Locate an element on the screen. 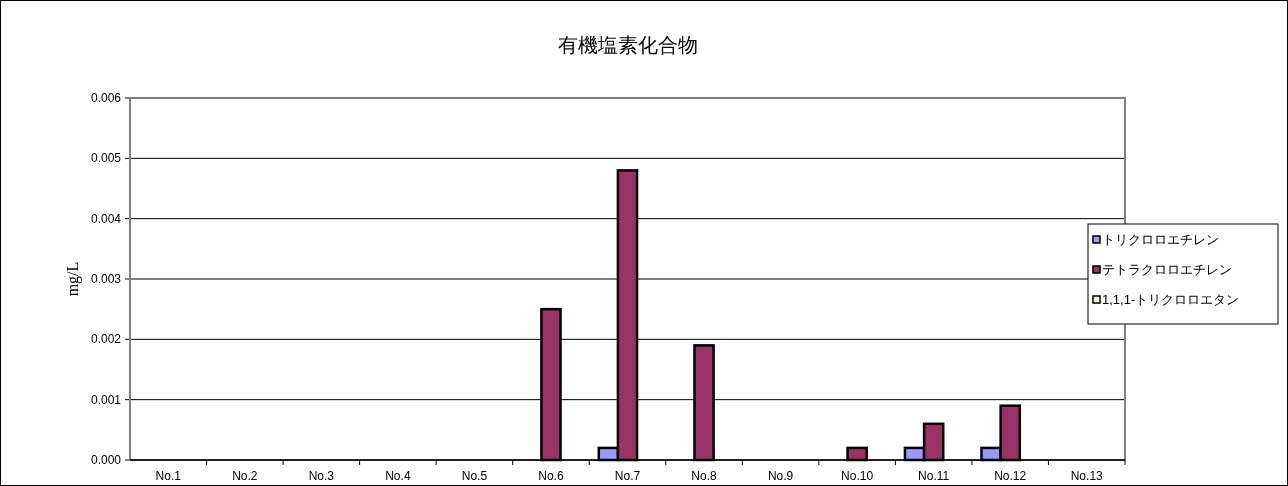  legend-label: トリクロロエチレン is located at coordinates (1160, 239).